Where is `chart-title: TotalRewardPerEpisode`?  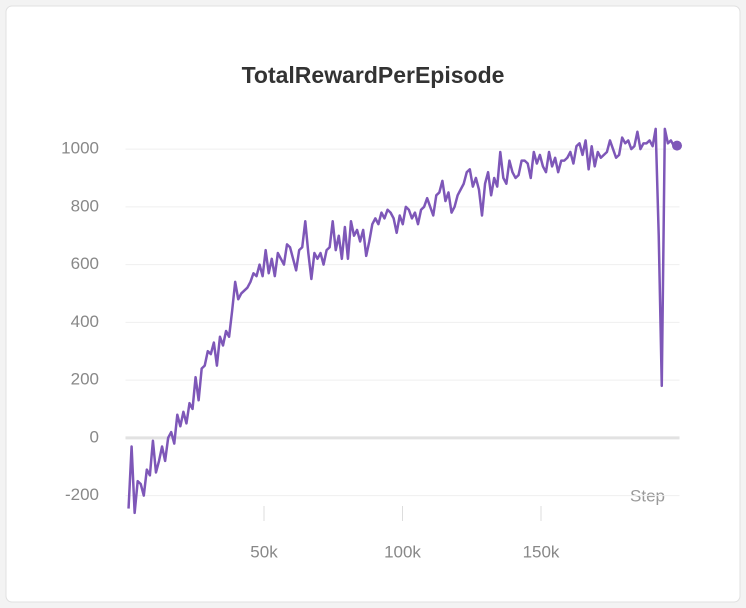 chart-title: TotalRewardPerEpisode is located at coordinates (373, 75).